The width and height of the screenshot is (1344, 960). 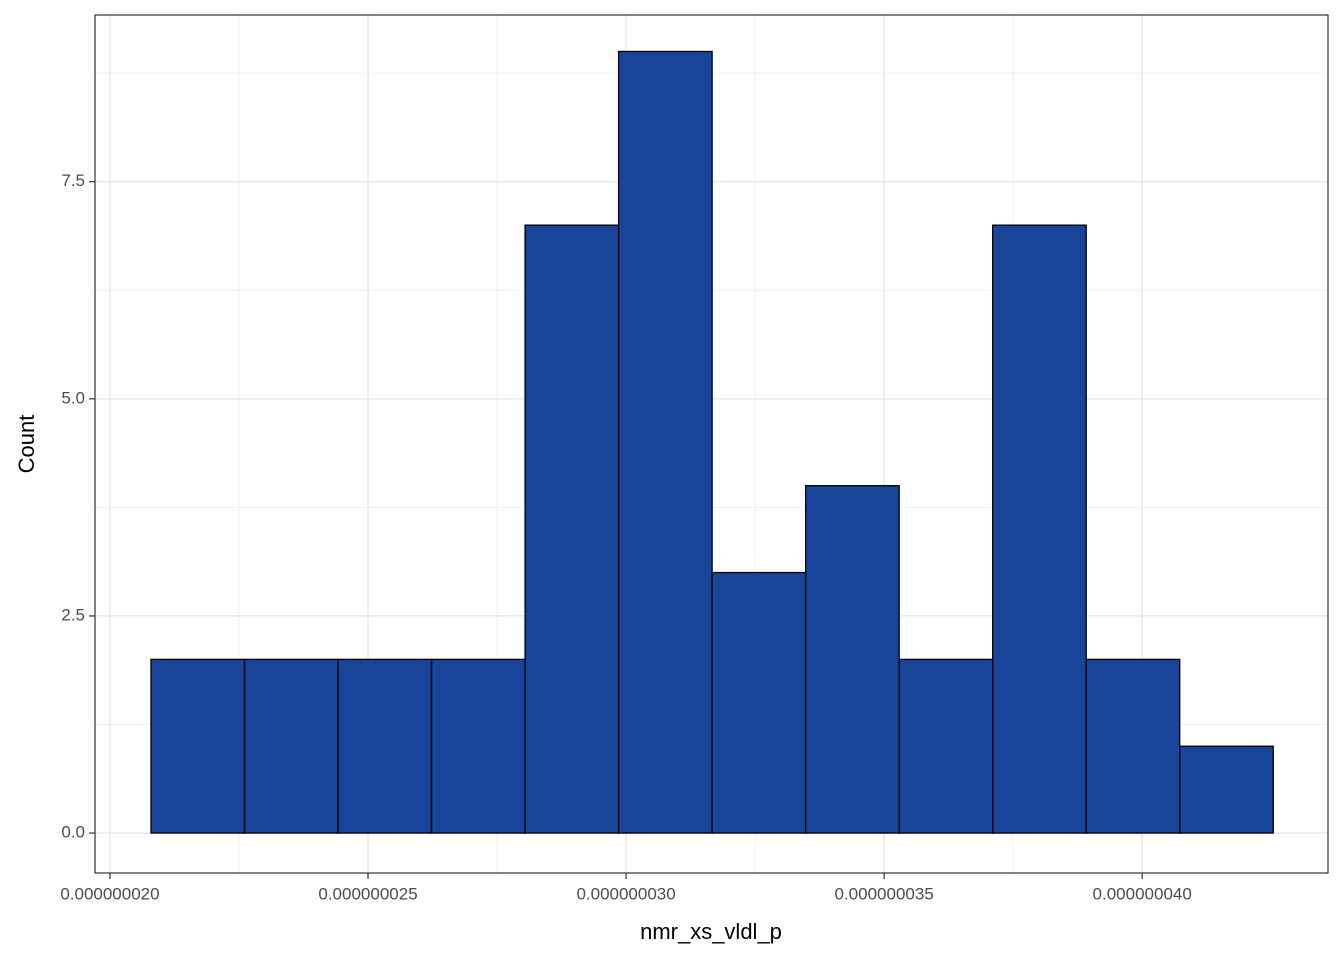 I want to click on x-tick-label: 0.000000020, so click(x=109, y=893).